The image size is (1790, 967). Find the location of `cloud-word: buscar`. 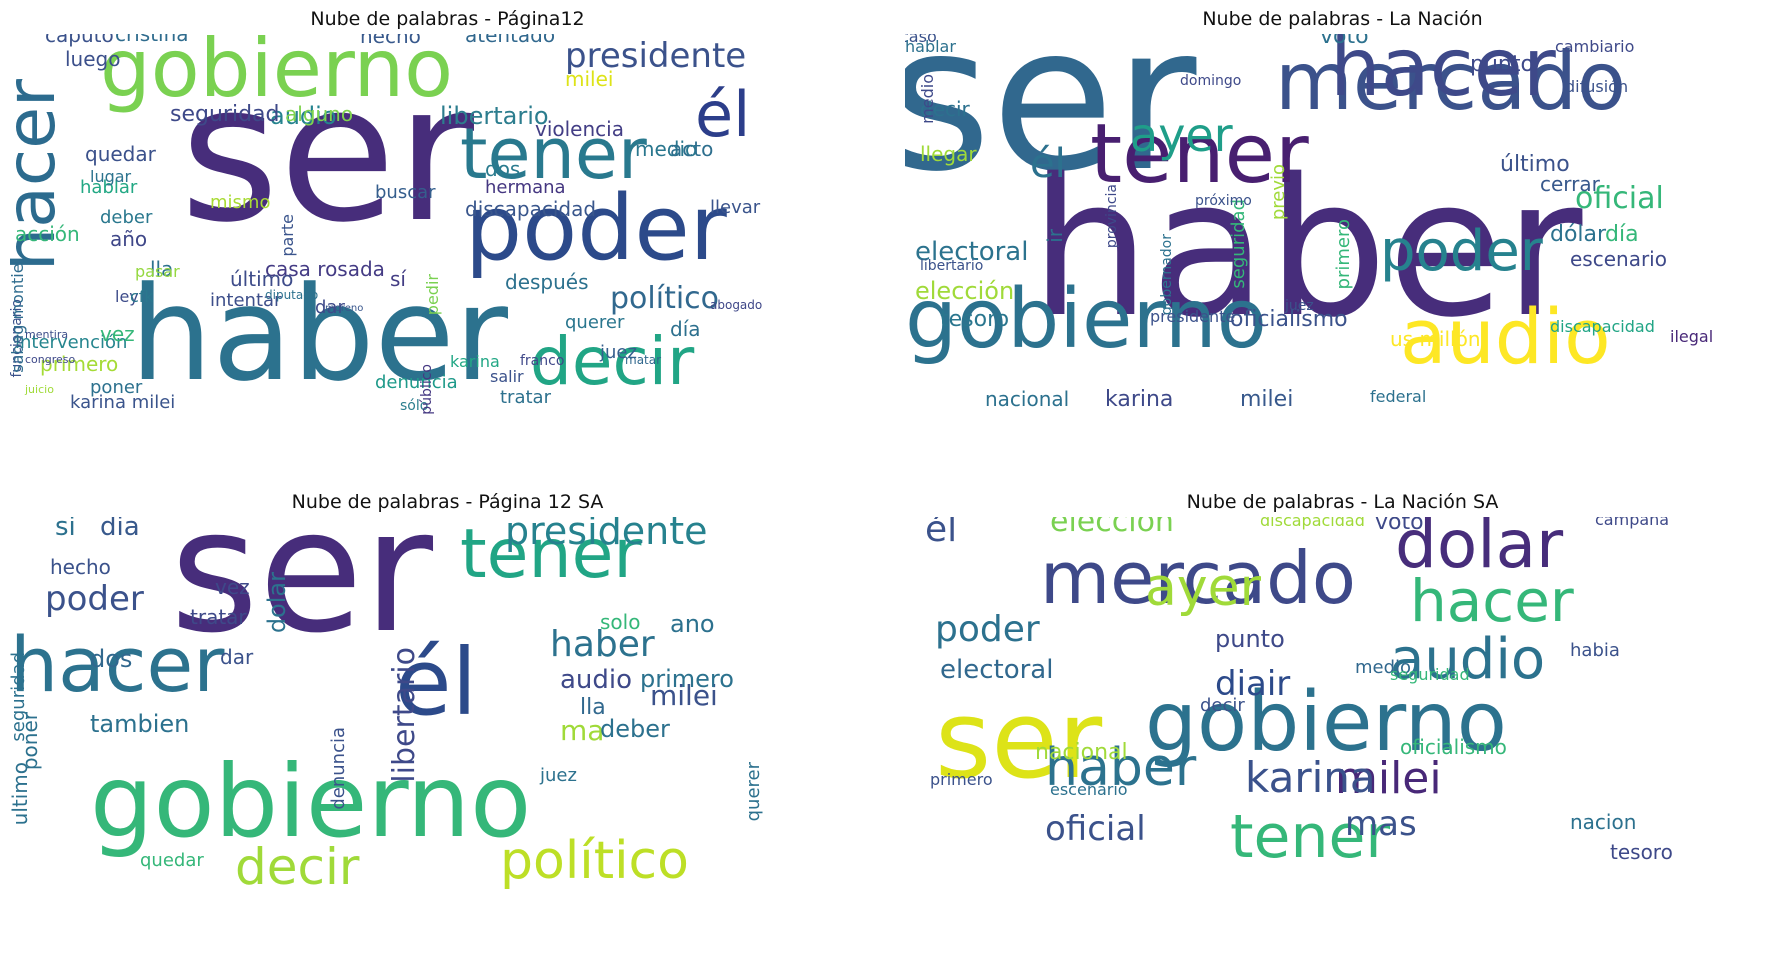

cloud-word: buscar is located at coordinates (405, 192).